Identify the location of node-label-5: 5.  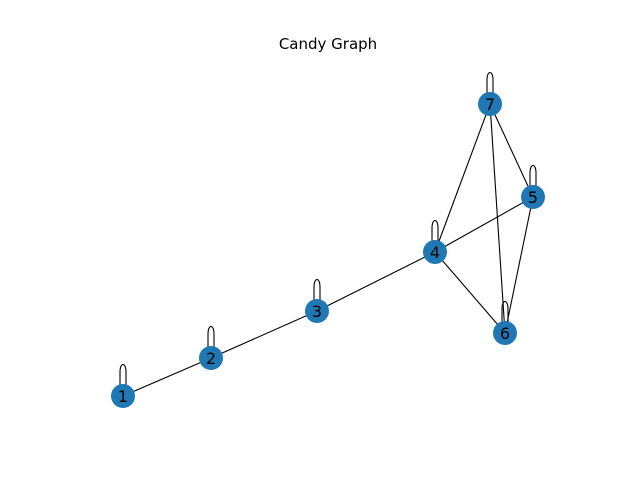
(533, 197).